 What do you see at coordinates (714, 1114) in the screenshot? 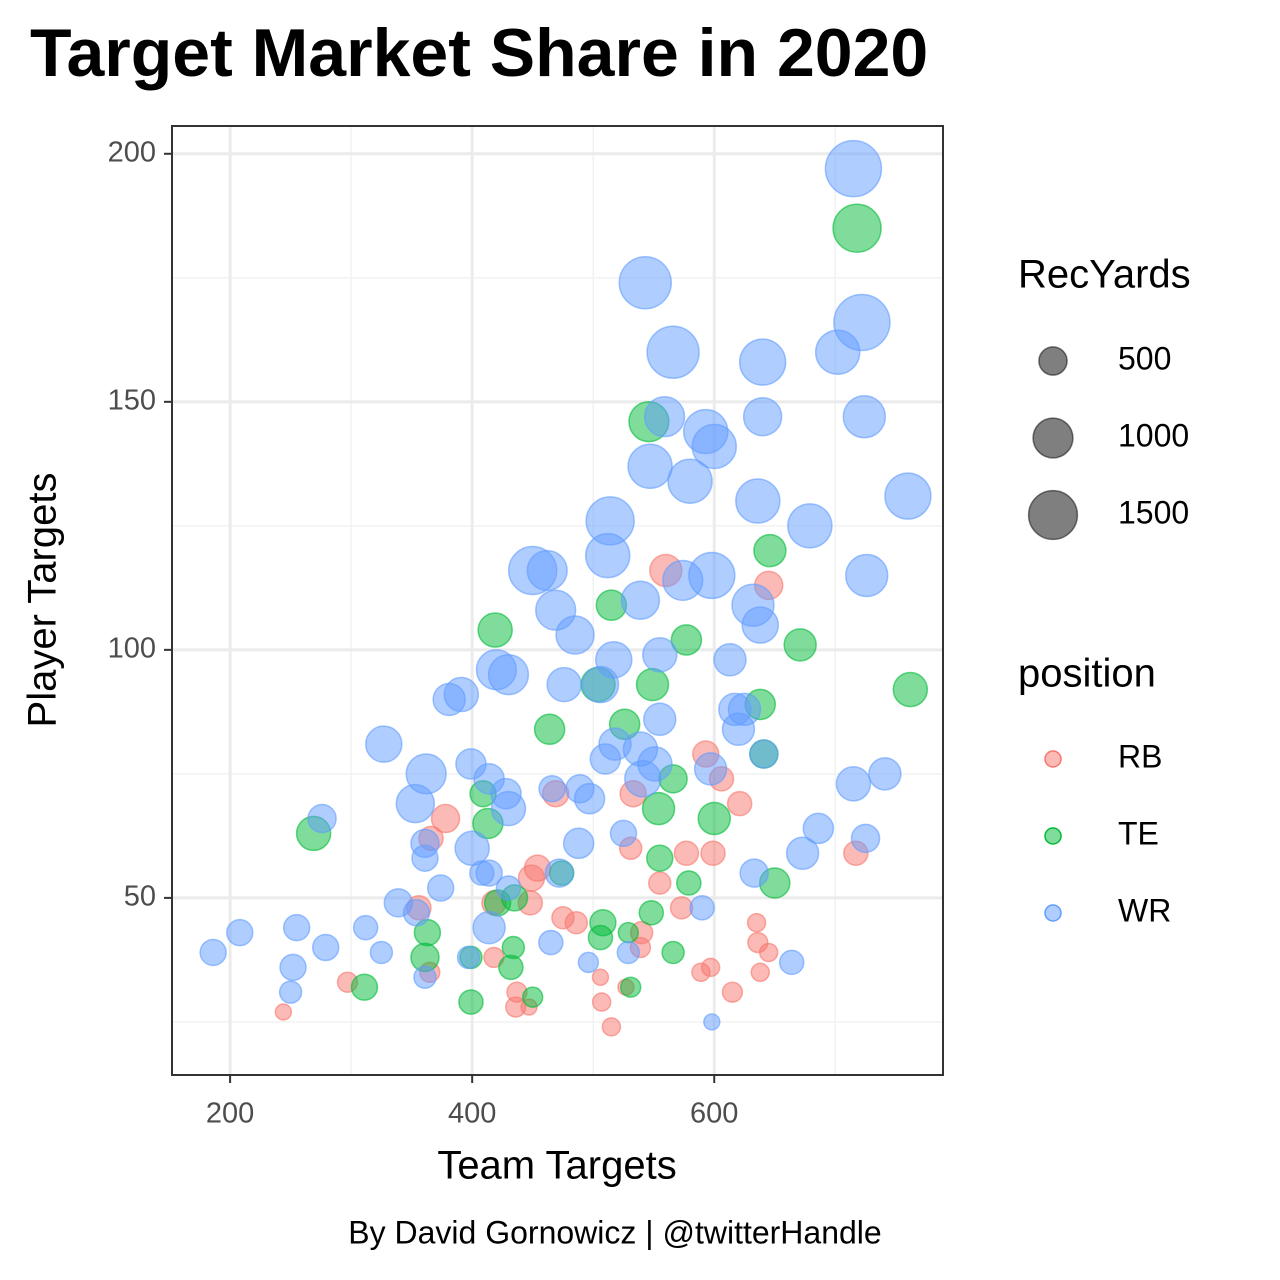
I see `x-tick-label: 600` at bounding box center [714, 1114].